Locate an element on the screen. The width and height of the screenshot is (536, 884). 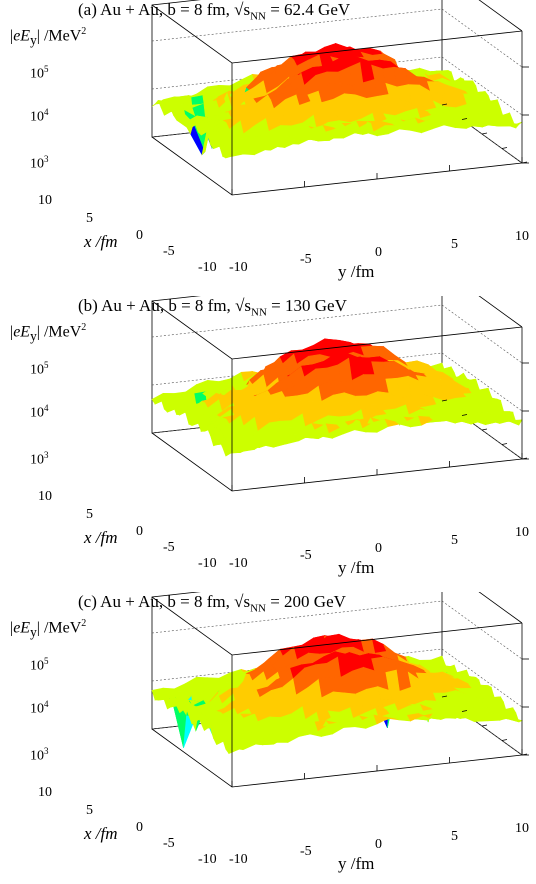
panel-title: (b) Au + Au, b = 8 fm, √sNN = 130 GeV is located at coordinates (212, 307).